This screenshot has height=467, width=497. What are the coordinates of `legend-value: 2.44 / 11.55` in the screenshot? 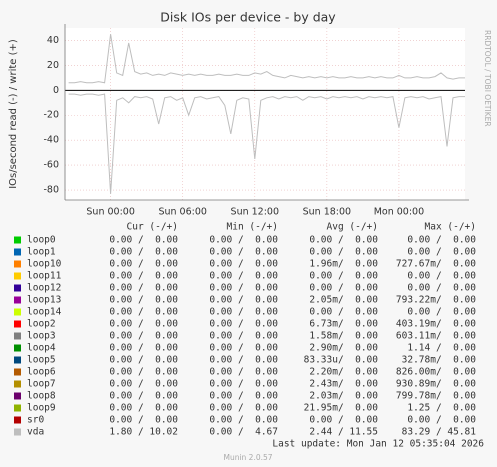 It's located at (343, 432).